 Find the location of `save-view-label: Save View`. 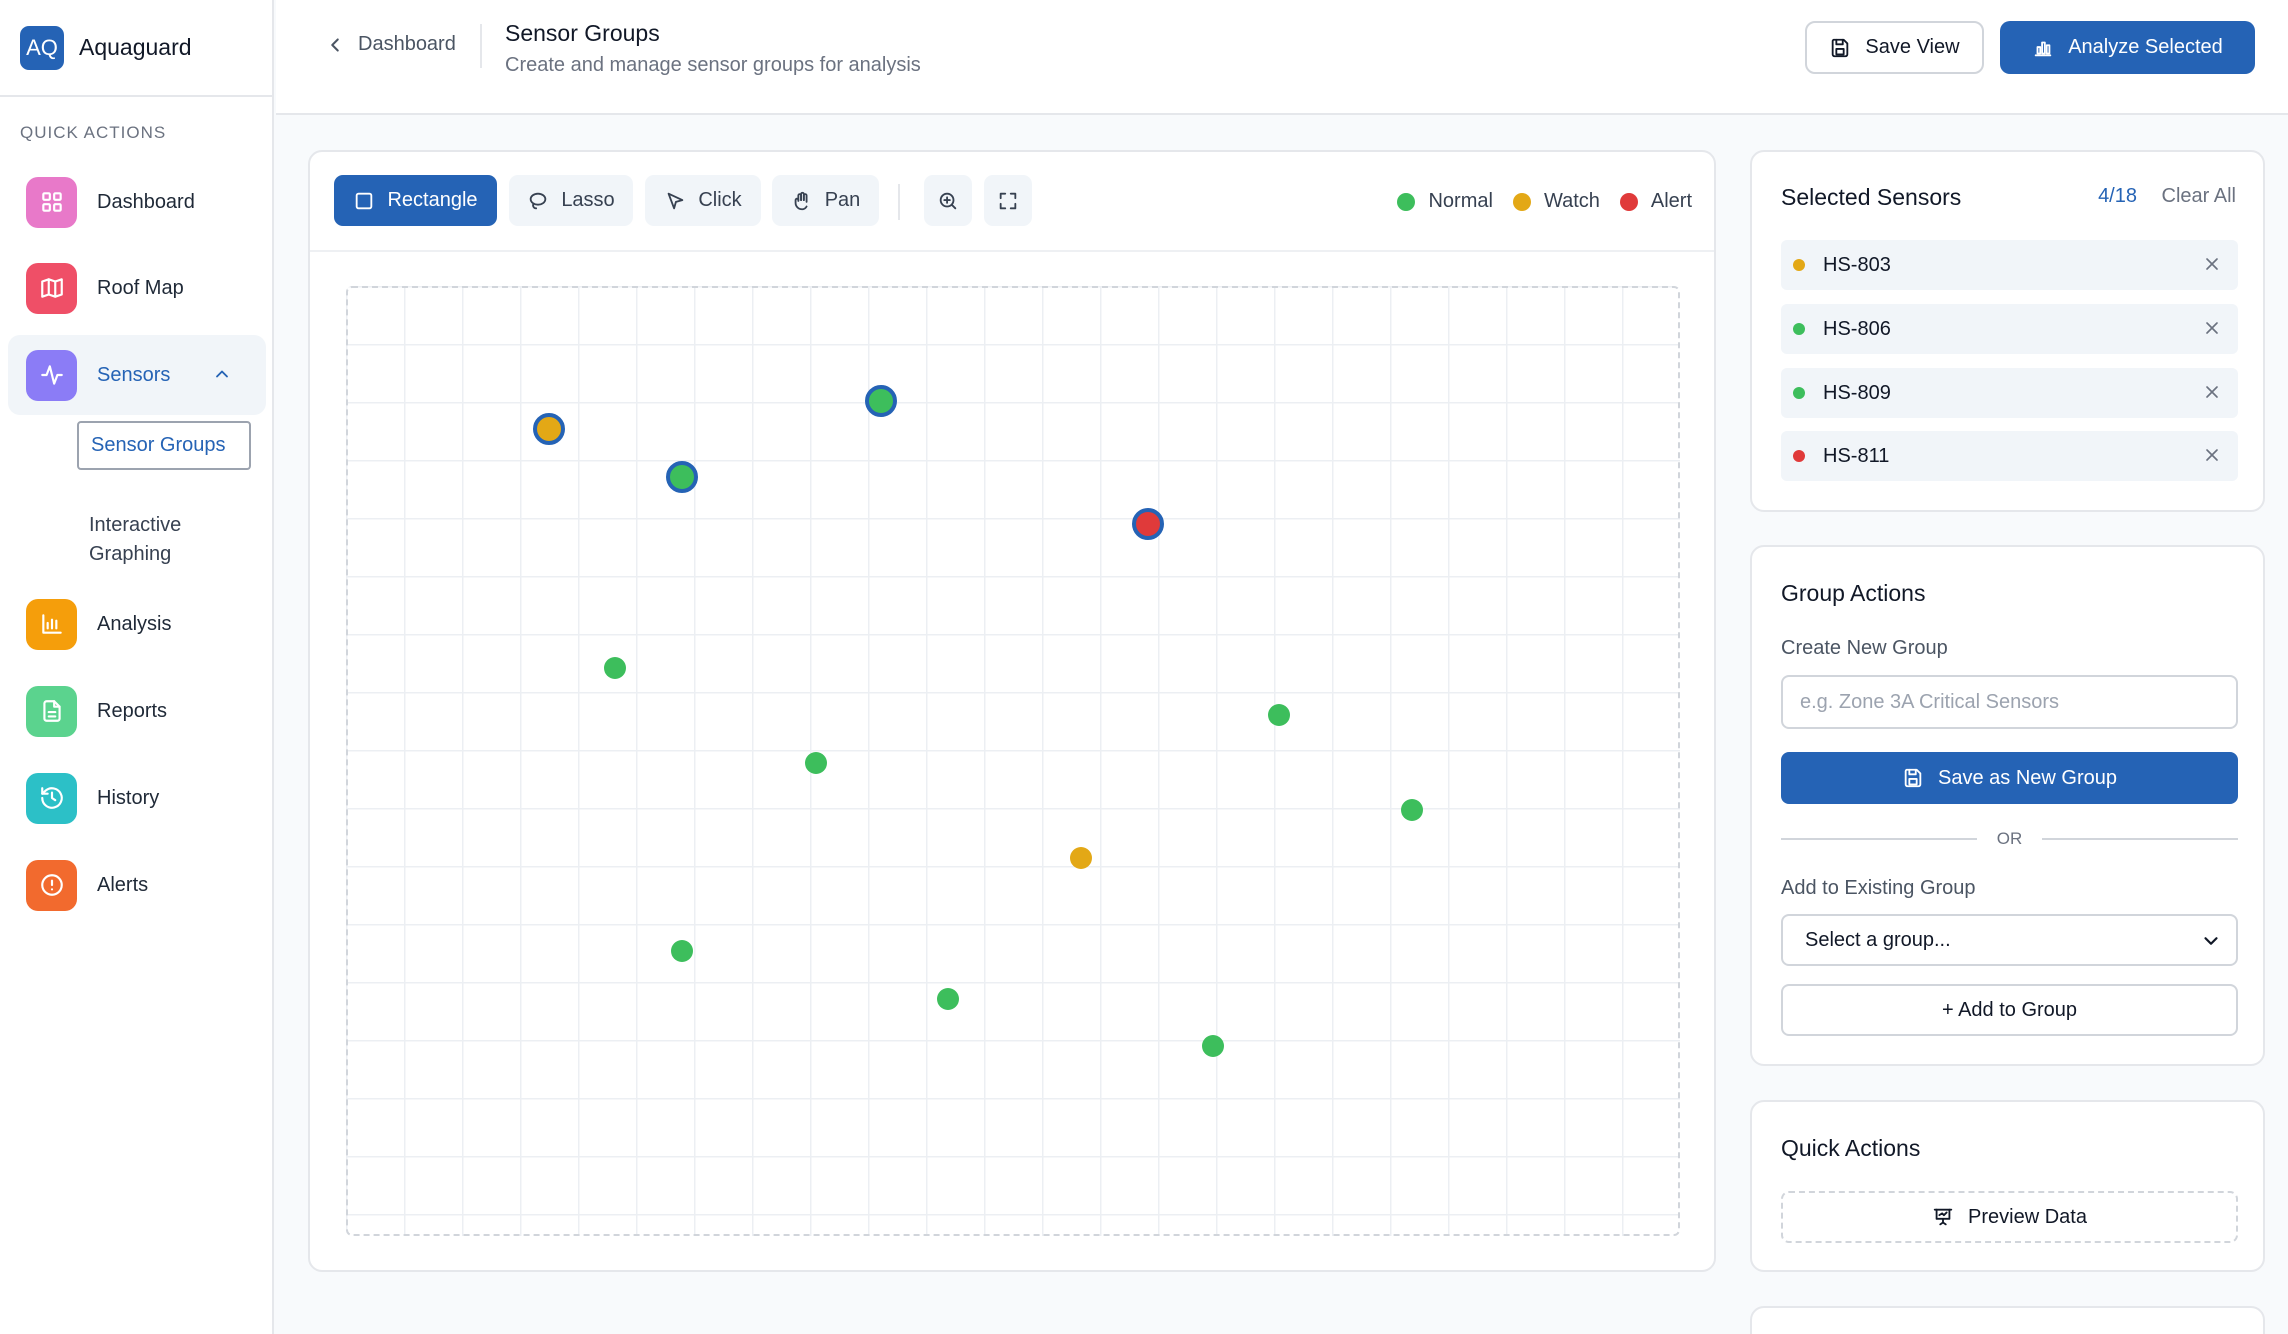

save-view-label: Save View is located at coordinates (1912, 47).